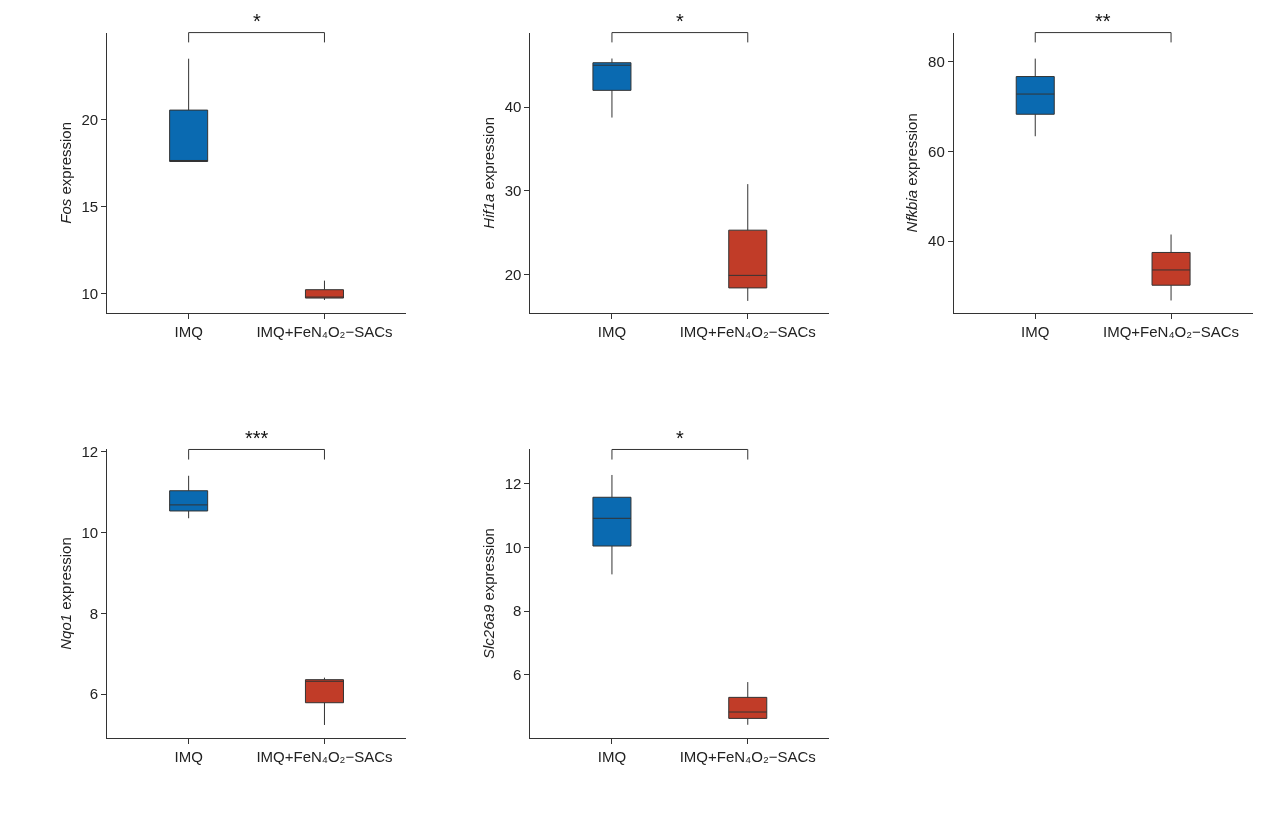 The image size is (1285, 823). What do you see at coordinates (936, 61) in the screenshot?
I see `y-tick-label: 80` at bounding box center [936, 61].